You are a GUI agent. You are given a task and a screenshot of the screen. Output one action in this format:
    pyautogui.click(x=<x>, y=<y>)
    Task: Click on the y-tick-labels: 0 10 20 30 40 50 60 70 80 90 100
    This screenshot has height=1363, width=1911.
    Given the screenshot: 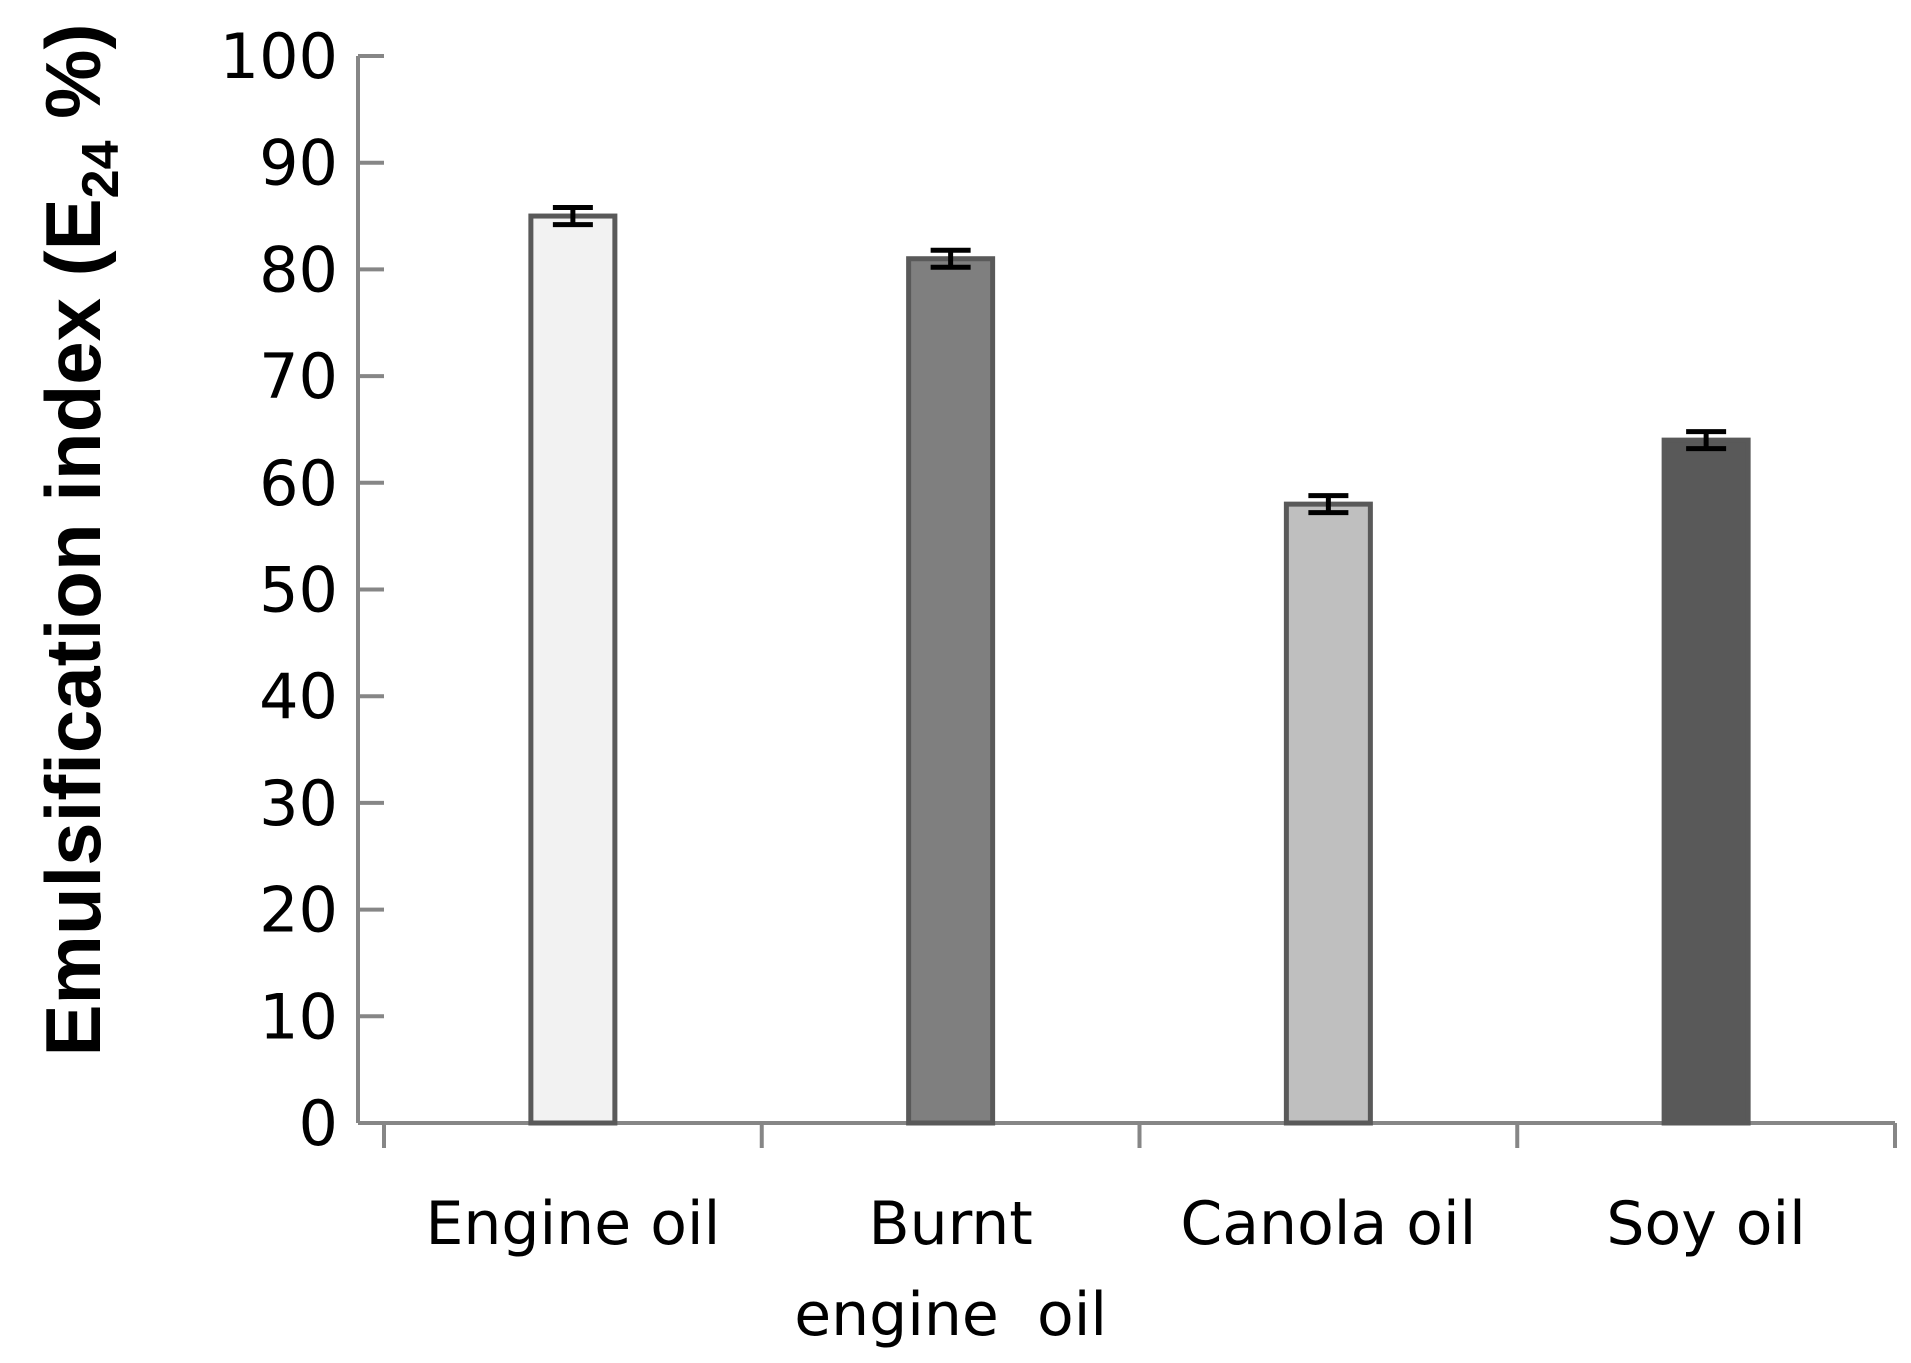 What is the action you would take?
    pyautogui.click(x=279, y=590)
    